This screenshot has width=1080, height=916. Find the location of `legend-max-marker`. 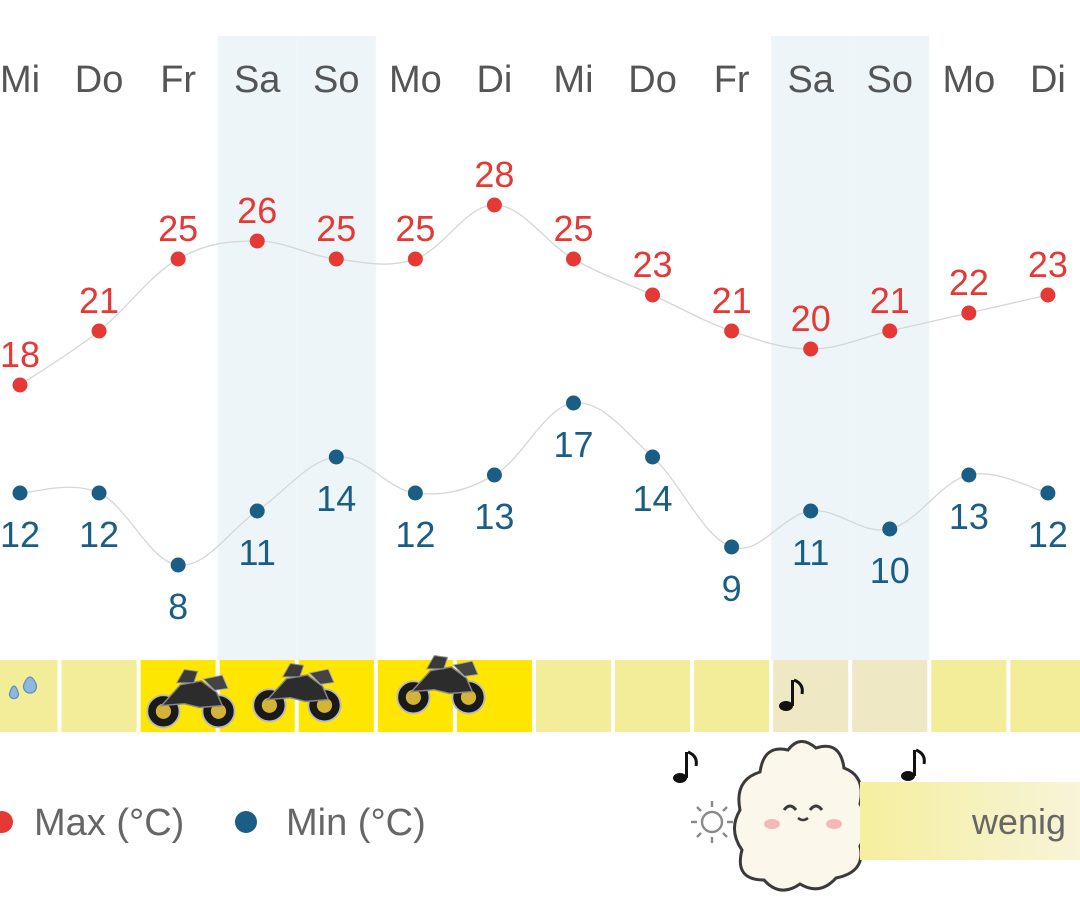

legend-max-marker is located at coordinates (6, 822).